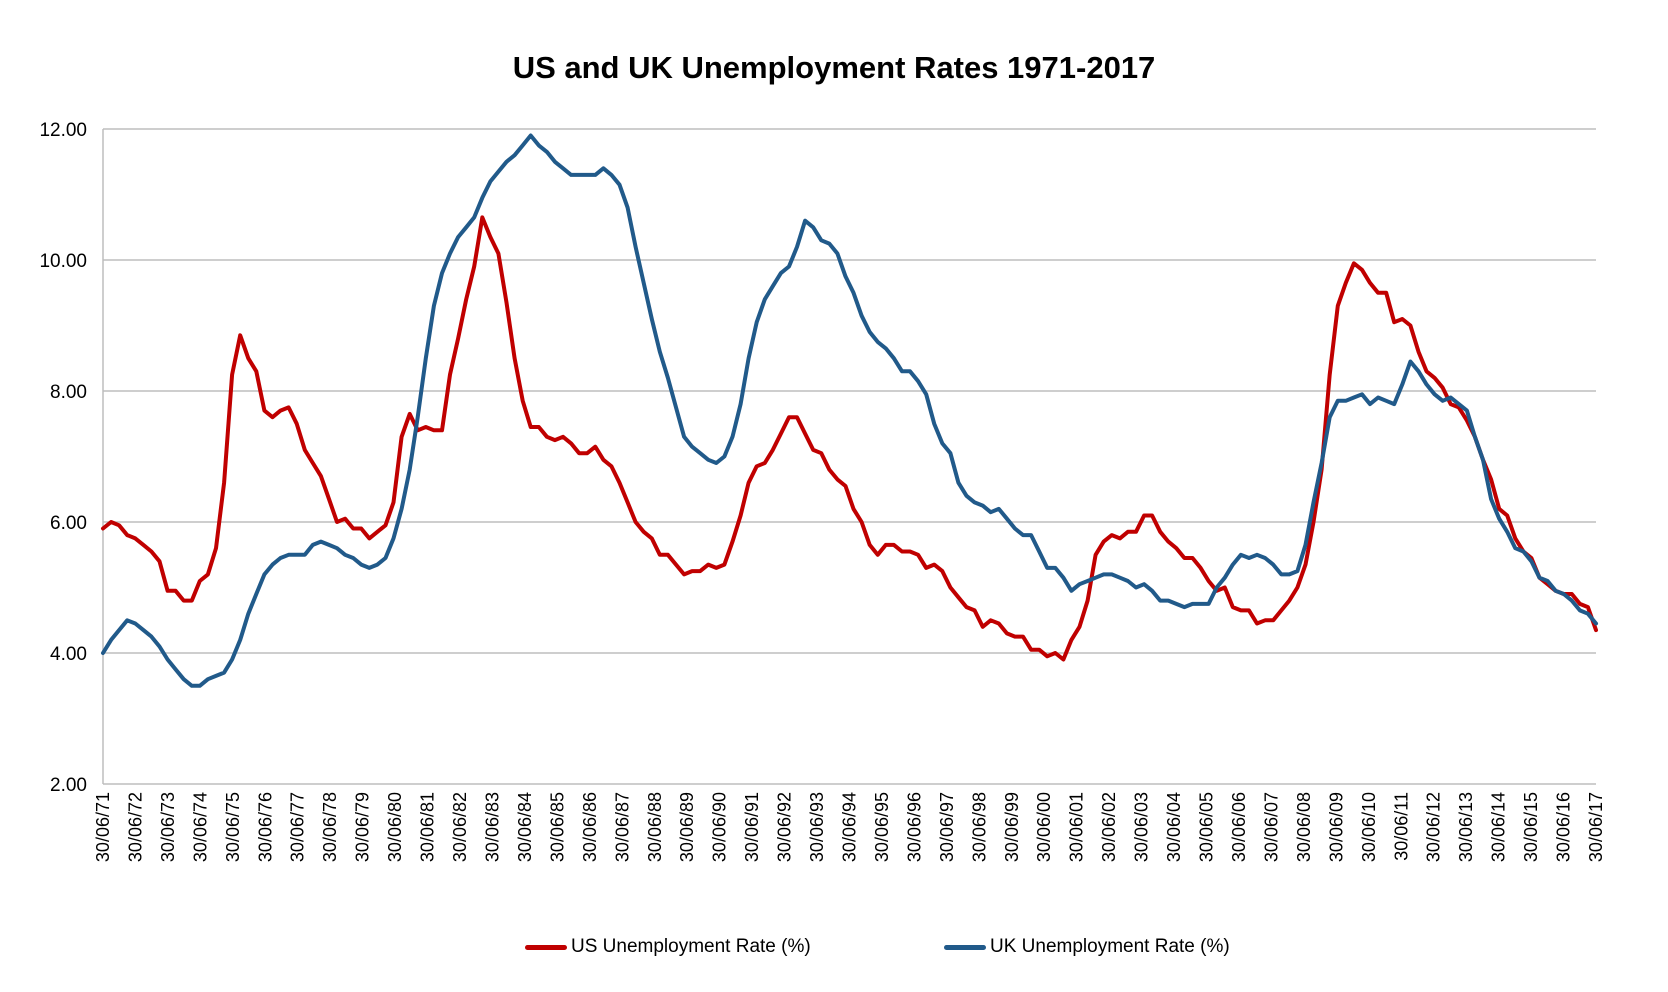 Image resolution: width=1668 pixels, height=992 pixels. Describe the element at coordinates (655, 827) in the screenshot. I see `x-tick-label: 30/06/88` at that location.